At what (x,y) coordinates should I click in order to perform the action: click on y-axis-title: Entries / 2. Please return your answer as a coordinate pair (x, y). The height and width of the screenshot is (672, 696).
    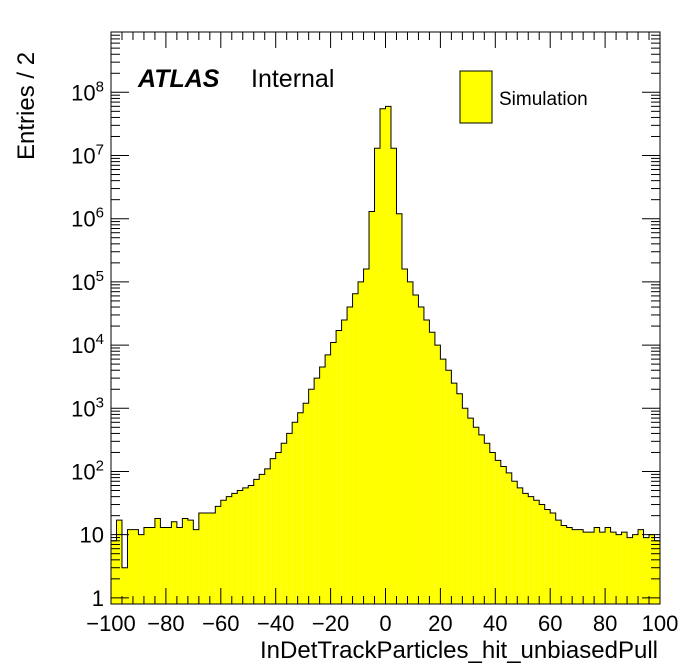
    Looking at the image, I should click on (26, 106).